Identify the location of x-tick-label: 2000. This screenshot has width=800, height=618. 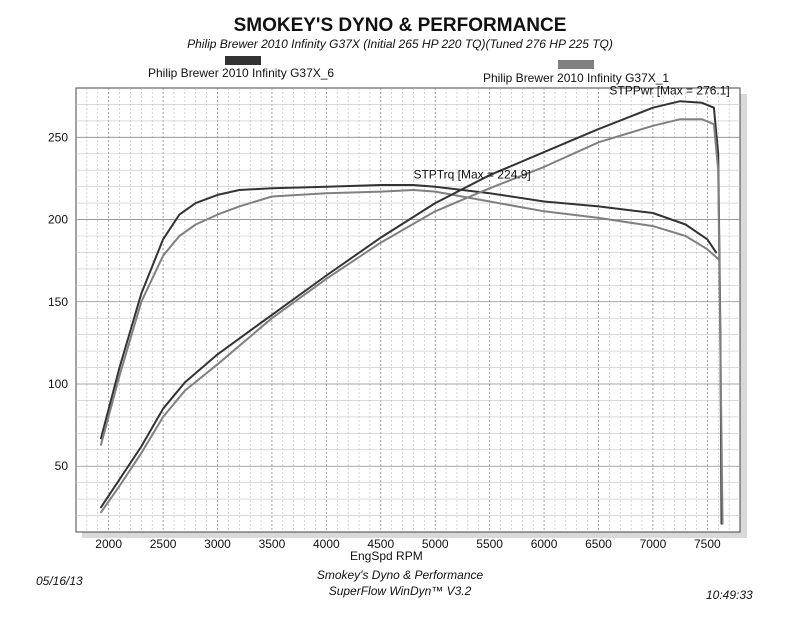
(108, 544).